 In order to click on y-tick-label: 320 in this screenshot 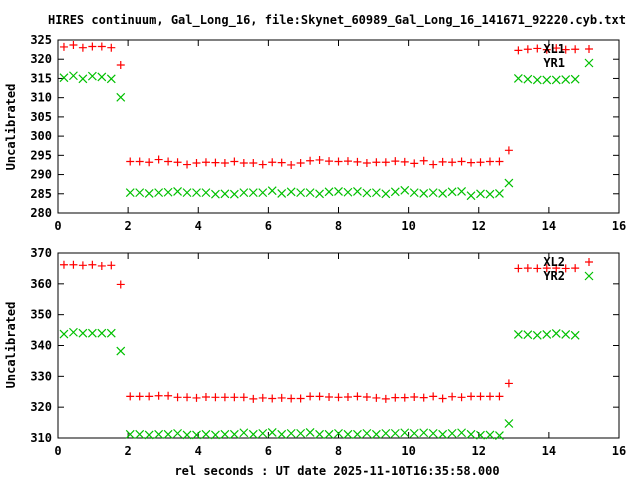, I will do `click(41, 59)`.